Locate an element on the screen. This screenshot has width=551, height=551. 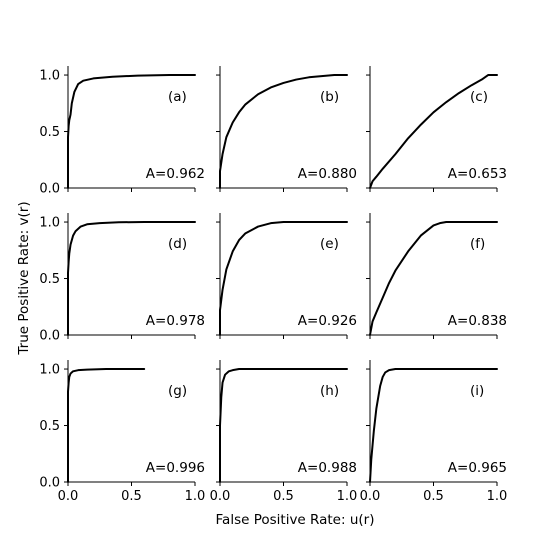
auc-label: A=0.996 is located at coordinates (175, 468).